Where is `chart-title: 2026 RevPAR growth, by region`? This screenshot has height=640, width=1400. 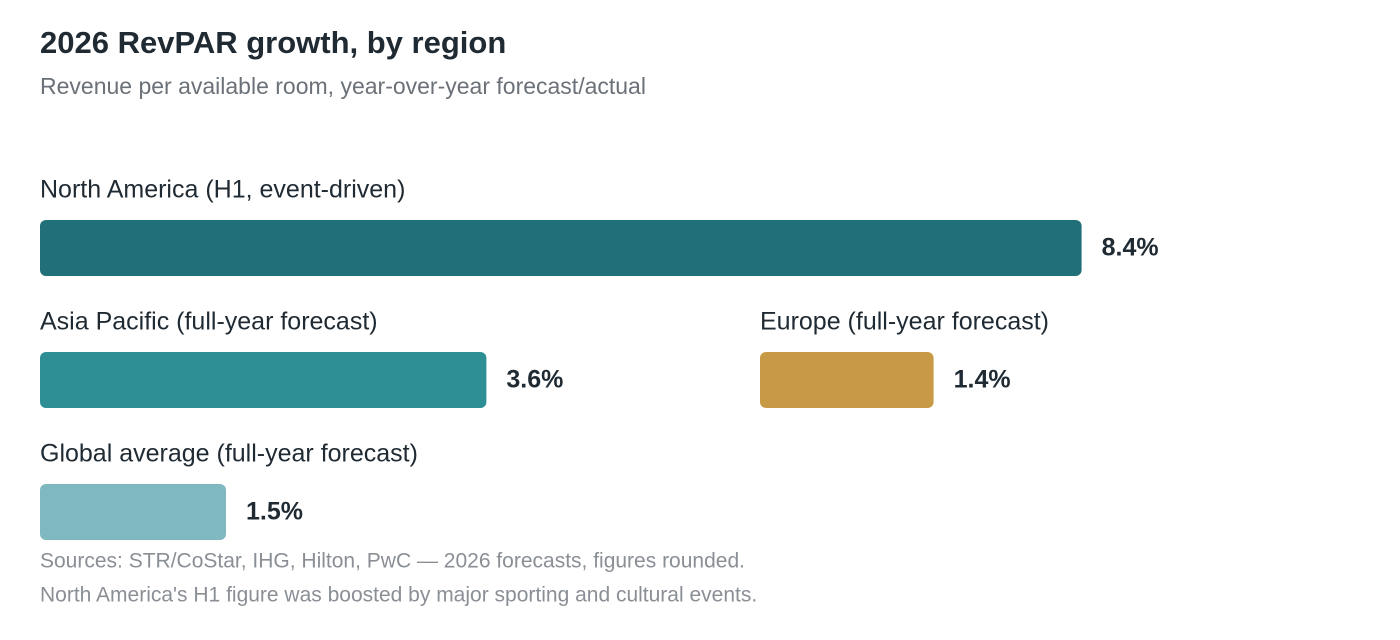 chart-title: 2026 RevPAR growth, by region is located at coordinates (273, 42).